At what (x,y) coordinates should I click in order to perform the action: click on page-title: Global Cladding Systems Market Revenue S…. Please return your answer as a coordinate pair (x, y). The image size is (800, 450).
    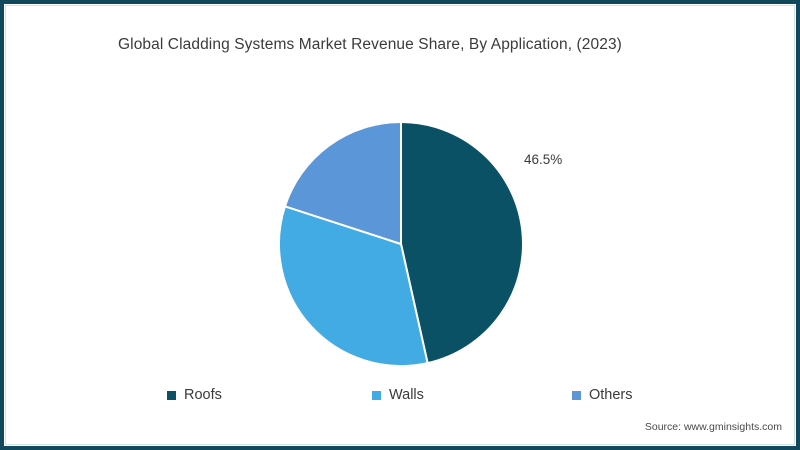
    Looking at the image, I should click on (370, 44).